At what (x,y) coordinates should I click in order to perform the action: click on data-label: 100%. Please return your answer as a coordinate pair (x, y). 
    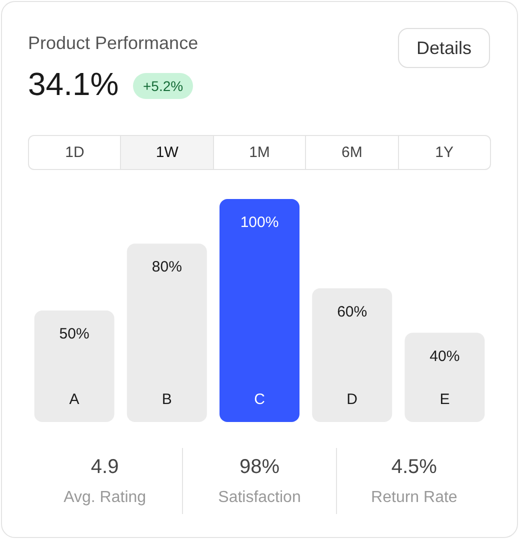
    Looking at the image, I should click on (259, 223).